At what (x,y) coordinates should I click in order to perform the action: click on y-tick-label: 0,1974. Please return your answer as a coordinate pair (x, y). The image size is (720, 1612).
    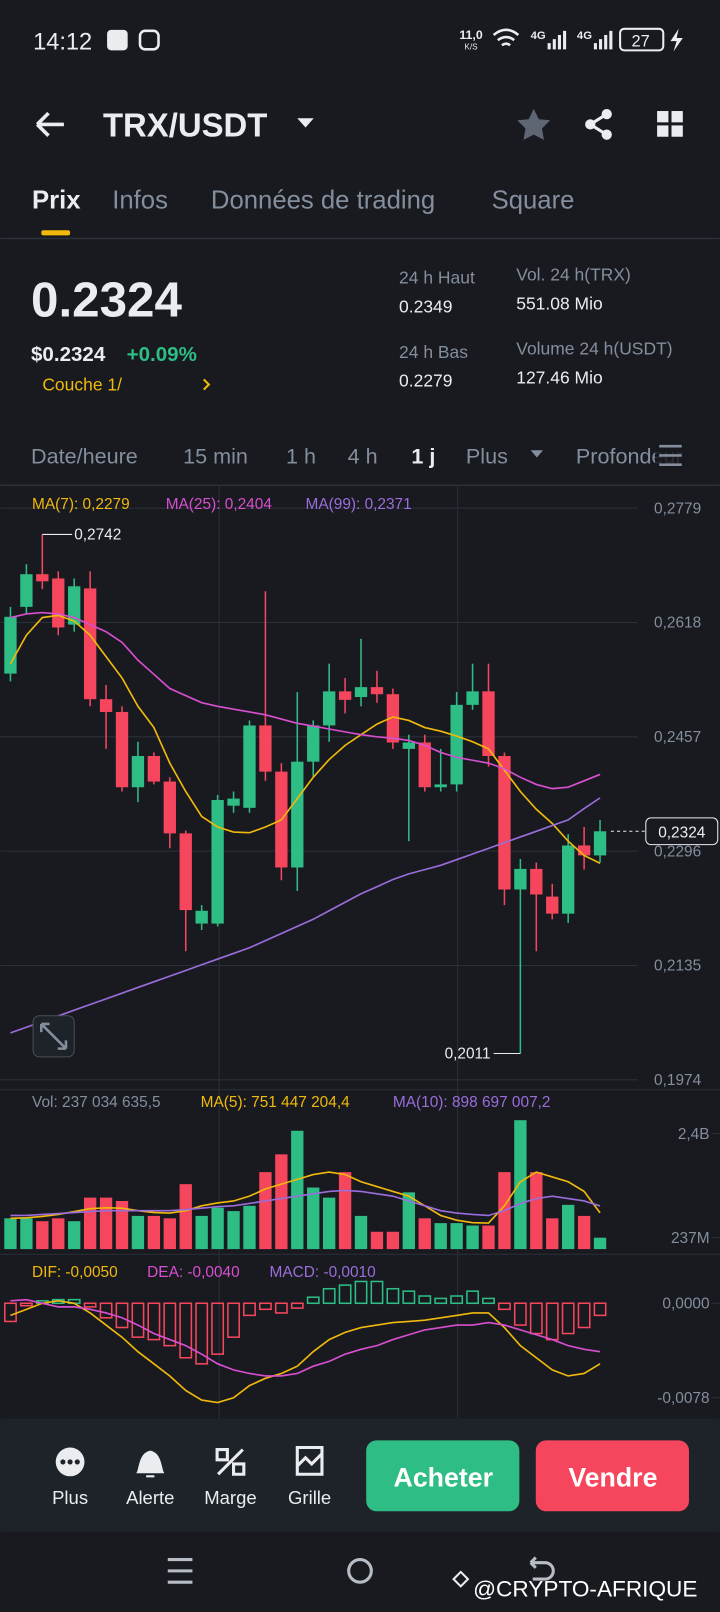
    Looking at the image, I should click on (678, 1080).